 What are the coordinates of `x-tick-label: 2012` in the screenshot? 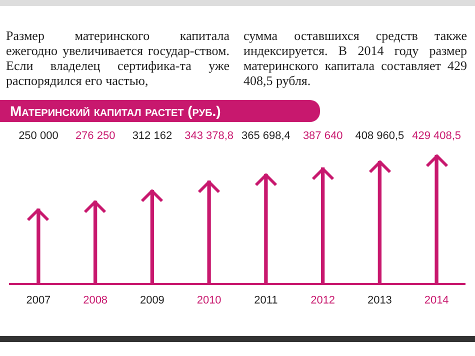 It's located at (323, 300).